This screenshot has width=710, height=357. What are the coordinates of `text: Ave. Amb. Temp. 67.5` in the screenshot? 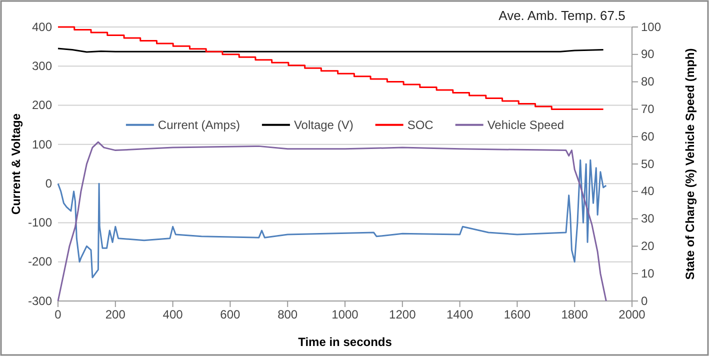 It's located at (562, 15).